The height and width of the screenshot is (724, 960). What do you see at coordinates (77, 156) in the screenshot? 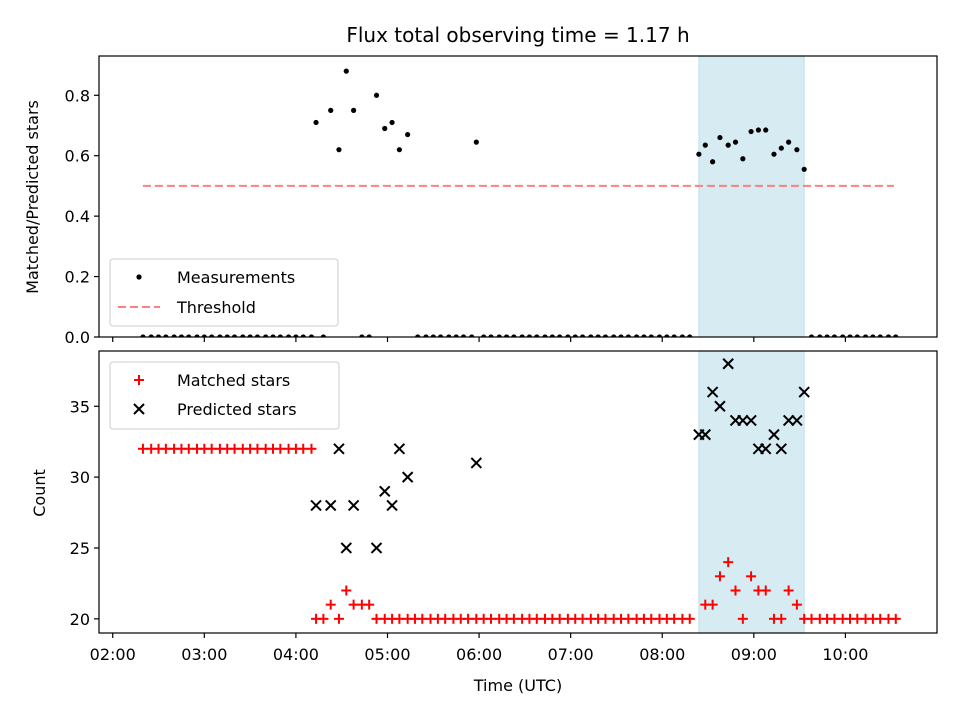
I see `top-y-tick-label: 0.6` at bounding box center [77, 156].